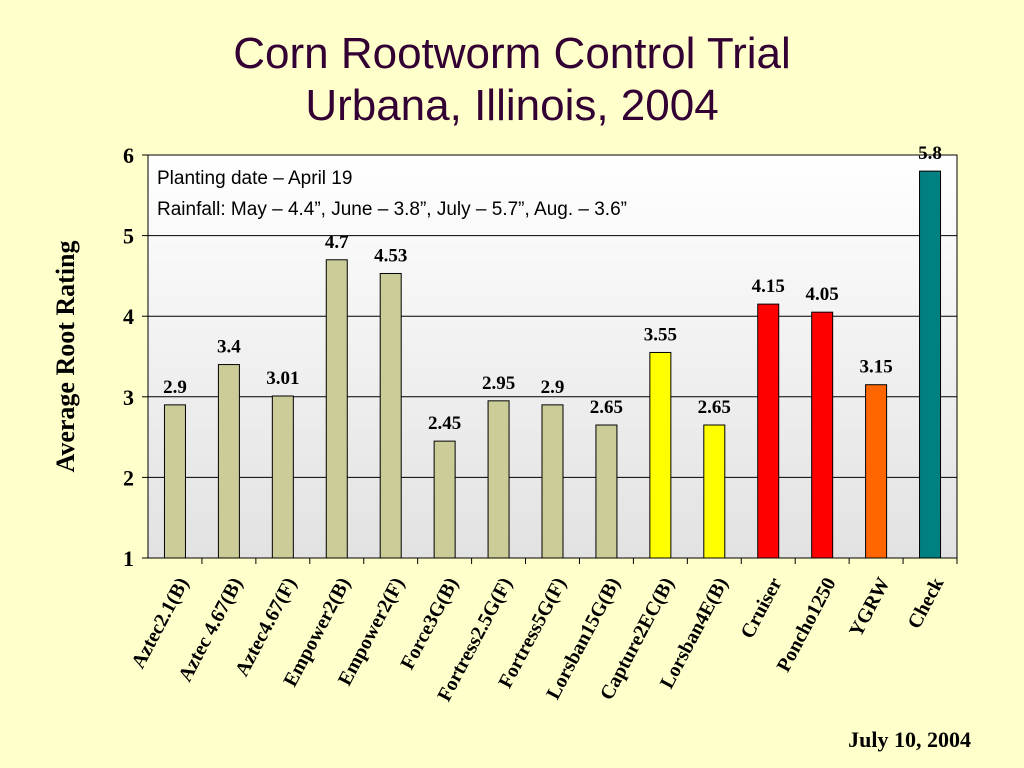 The image size is (1024, 768). I want to click on x-tick-label: YGRW, so click(869, 607).